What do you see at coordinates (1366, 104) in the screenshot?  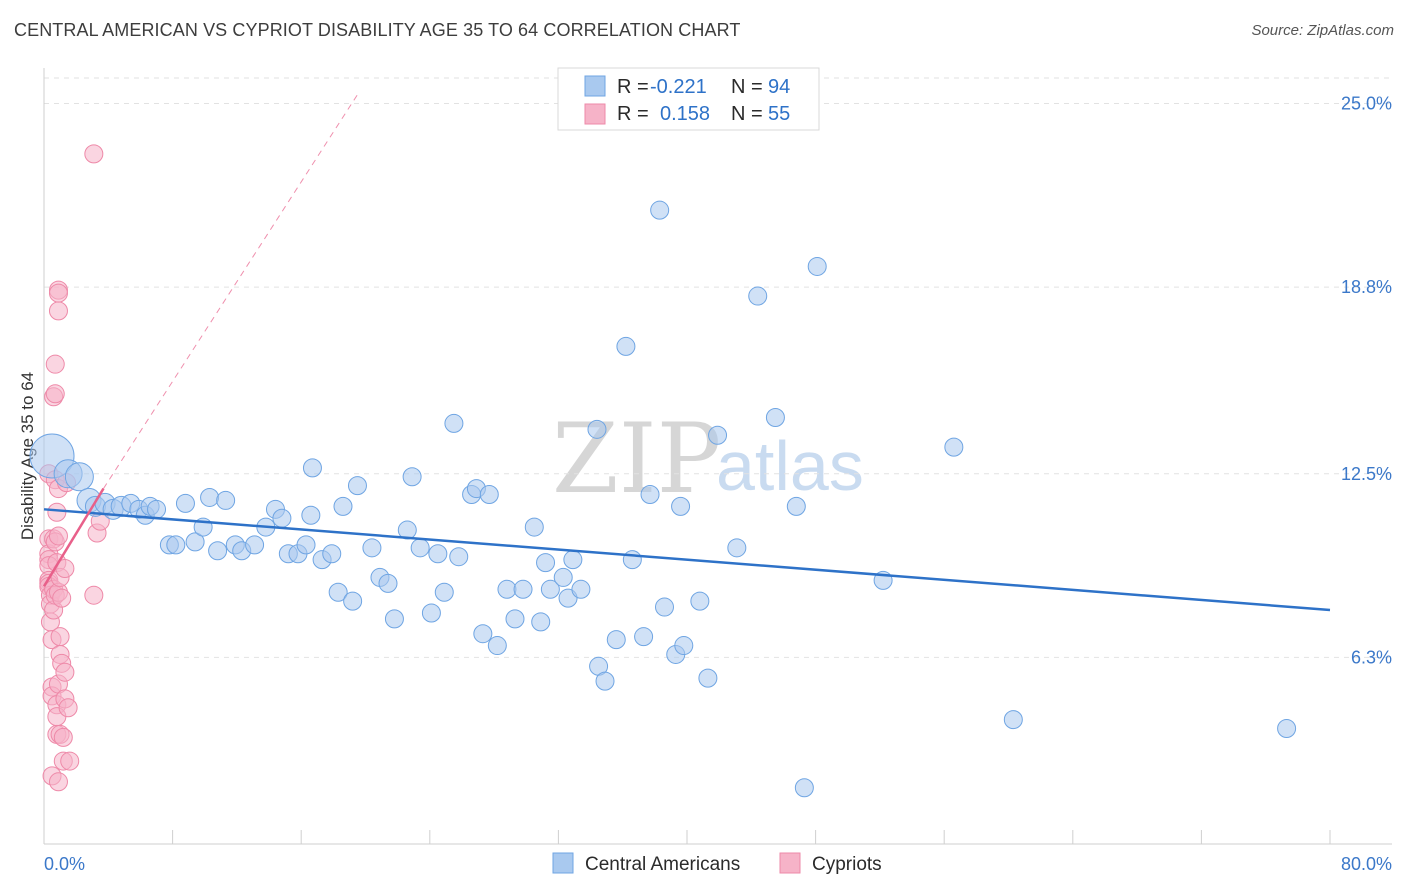 I see `y-tick-label: 25.0%` at bounding box center [1366, 104].